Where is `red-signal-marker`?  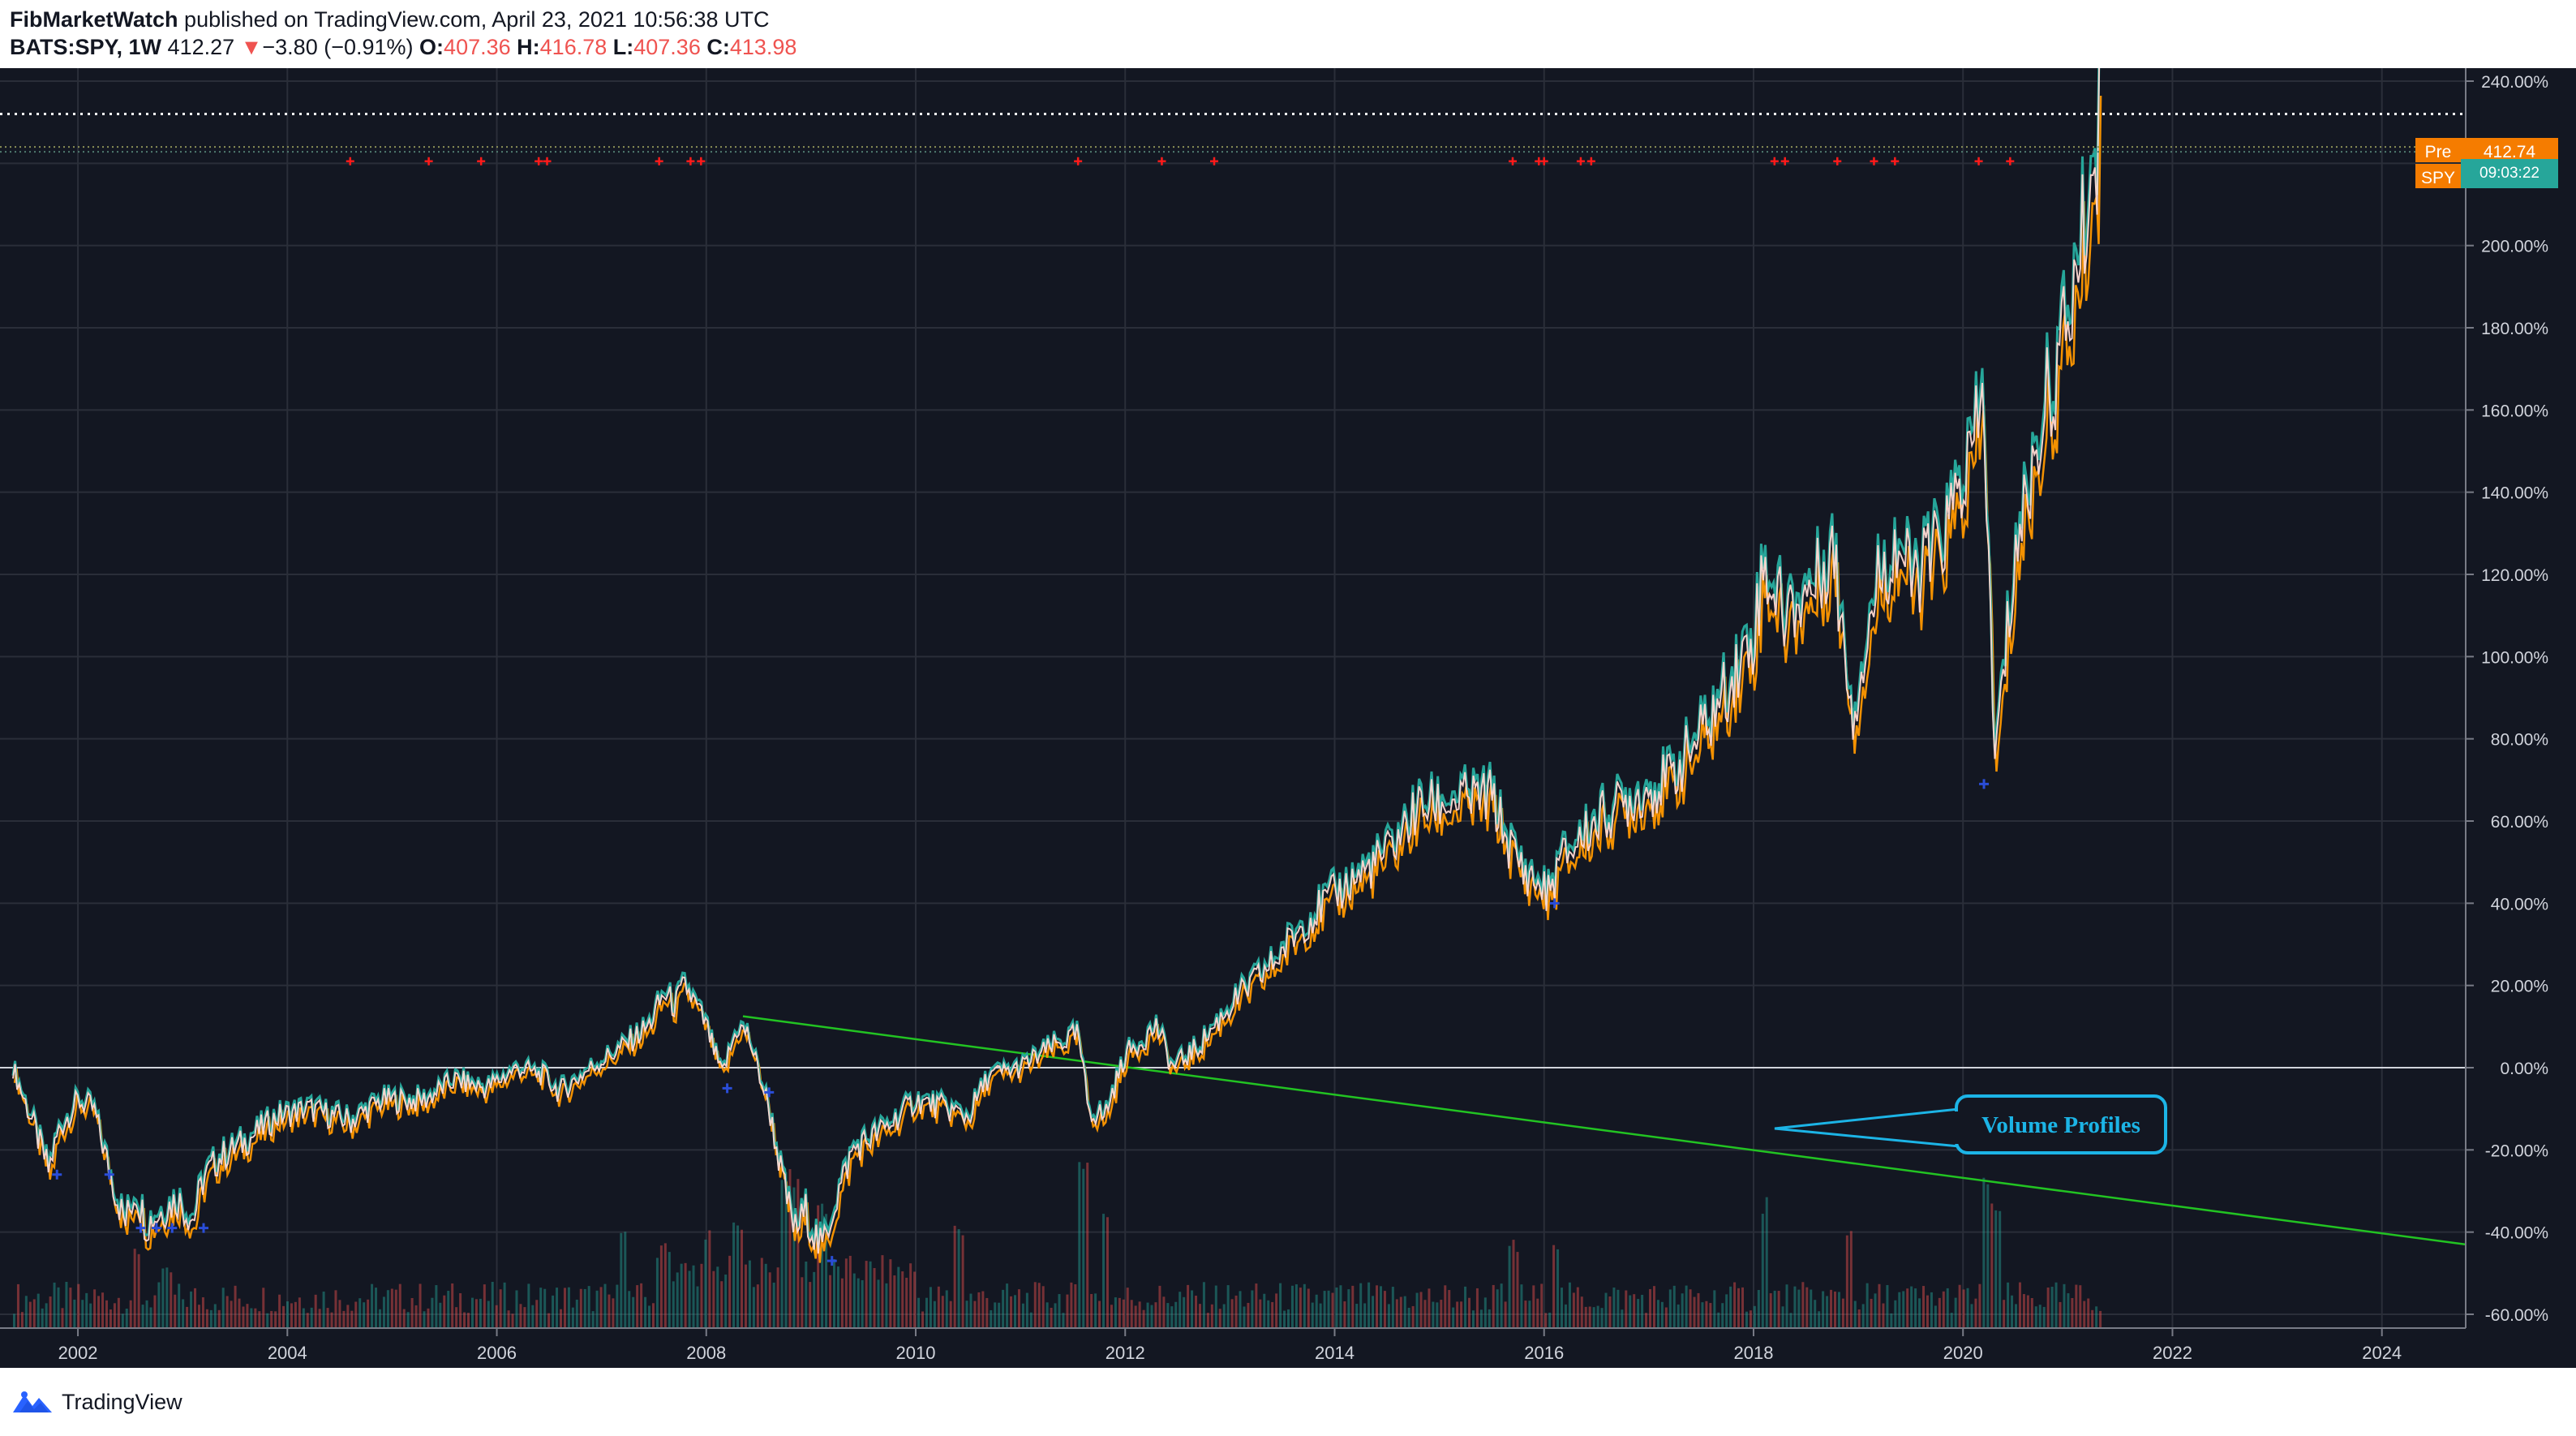 red-signal-marker is located at coordinates (1543, 162).